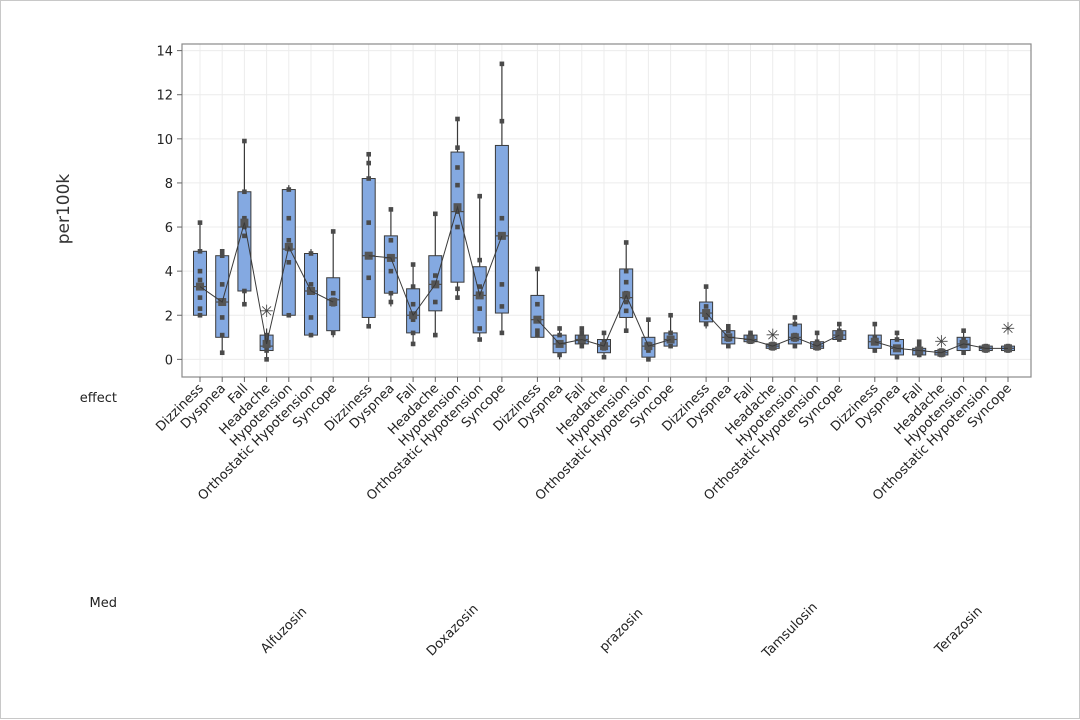 This screenshot has height=720, width=1080. Describe the element at coordinates (98, 398) in the screenshot. I see `row-label-effect: effect` at that location.